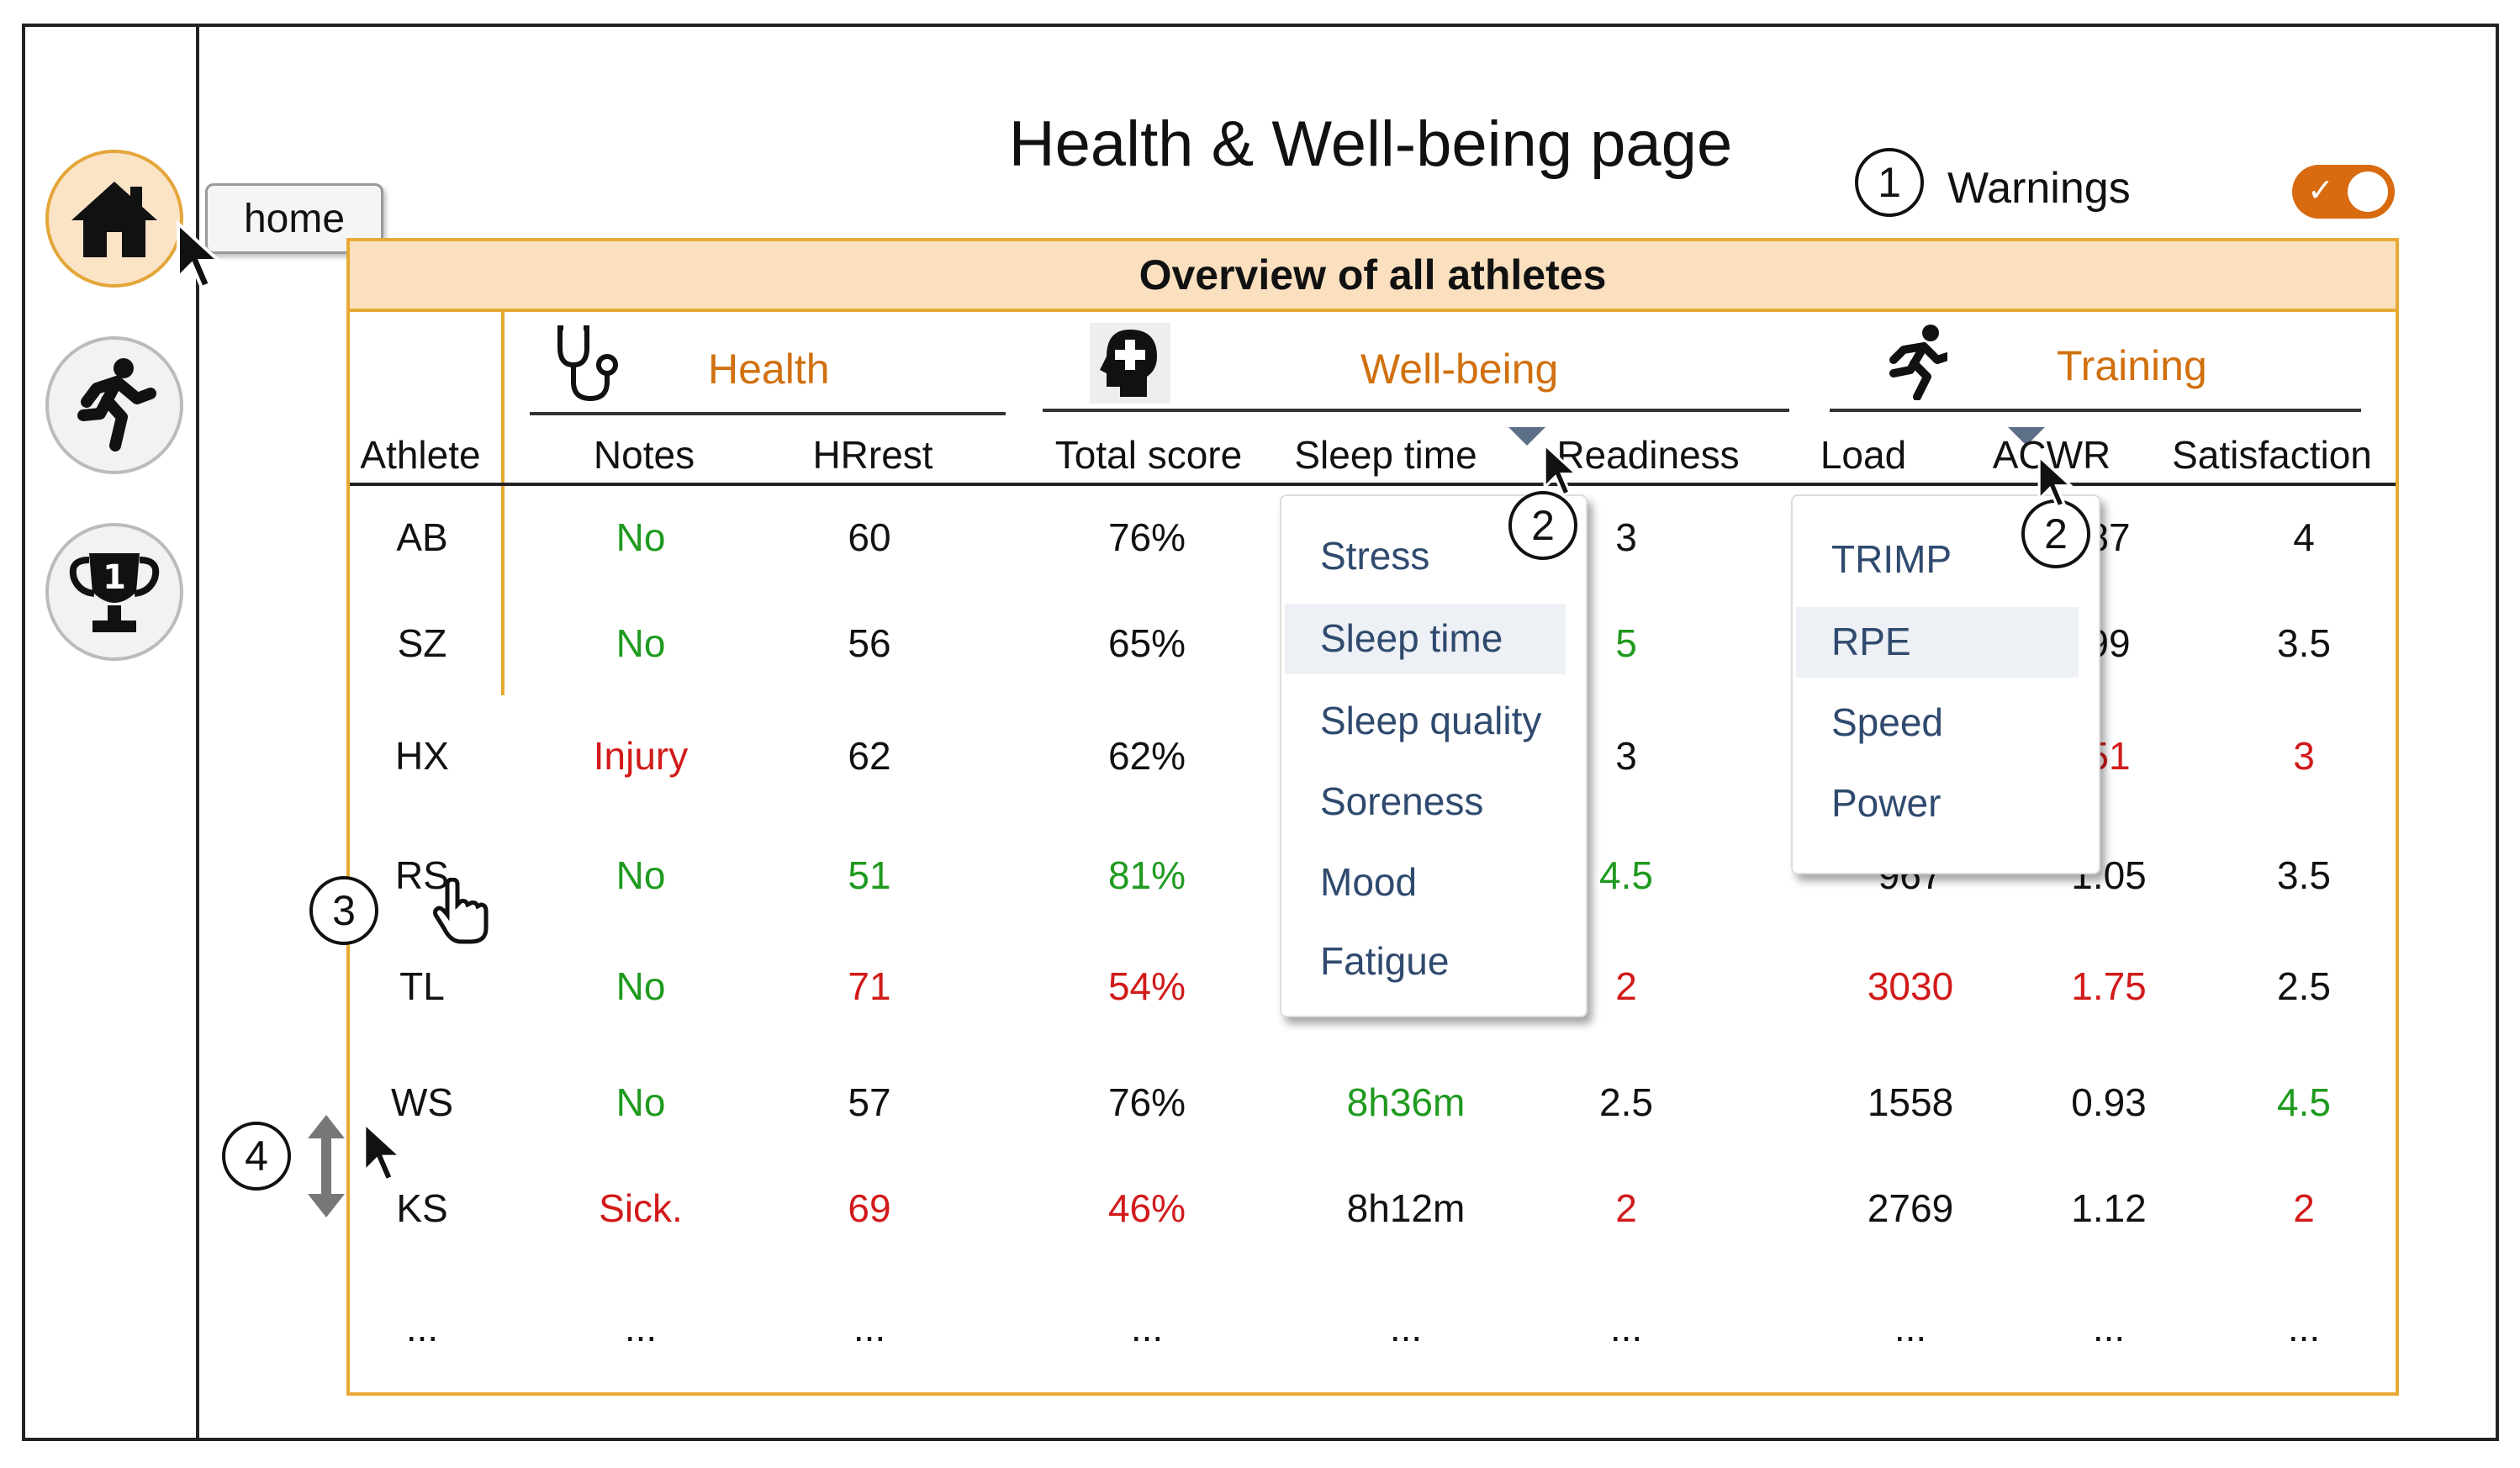 This screenshot has height=1468, width=2520. I want to click on training-metric-dropdown: TRIMP RPE Speed Power, so click(1945, 684).